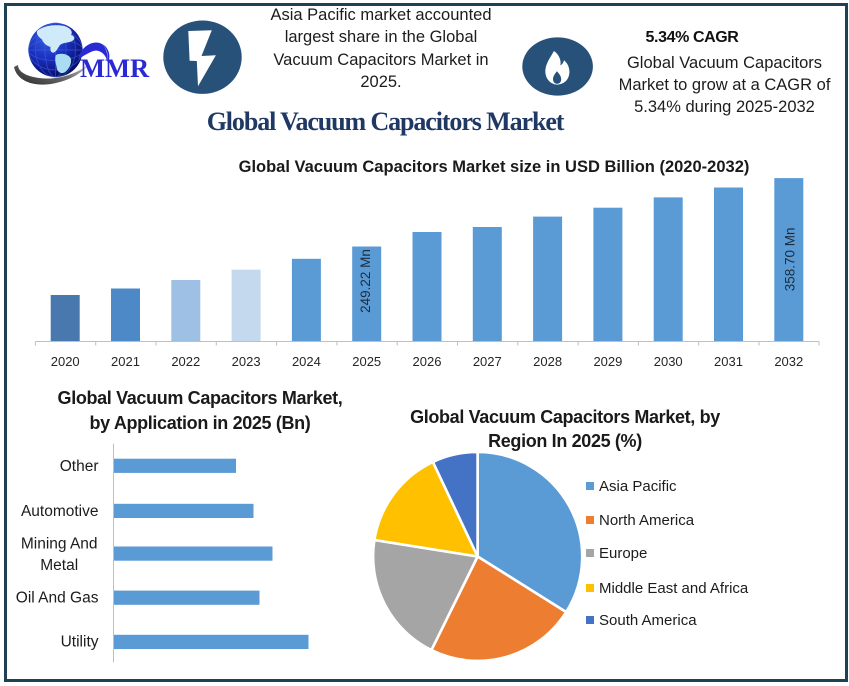 This screenshot has width=849, height=686. I want to click on svg-text: 2029, so click(607, 361).